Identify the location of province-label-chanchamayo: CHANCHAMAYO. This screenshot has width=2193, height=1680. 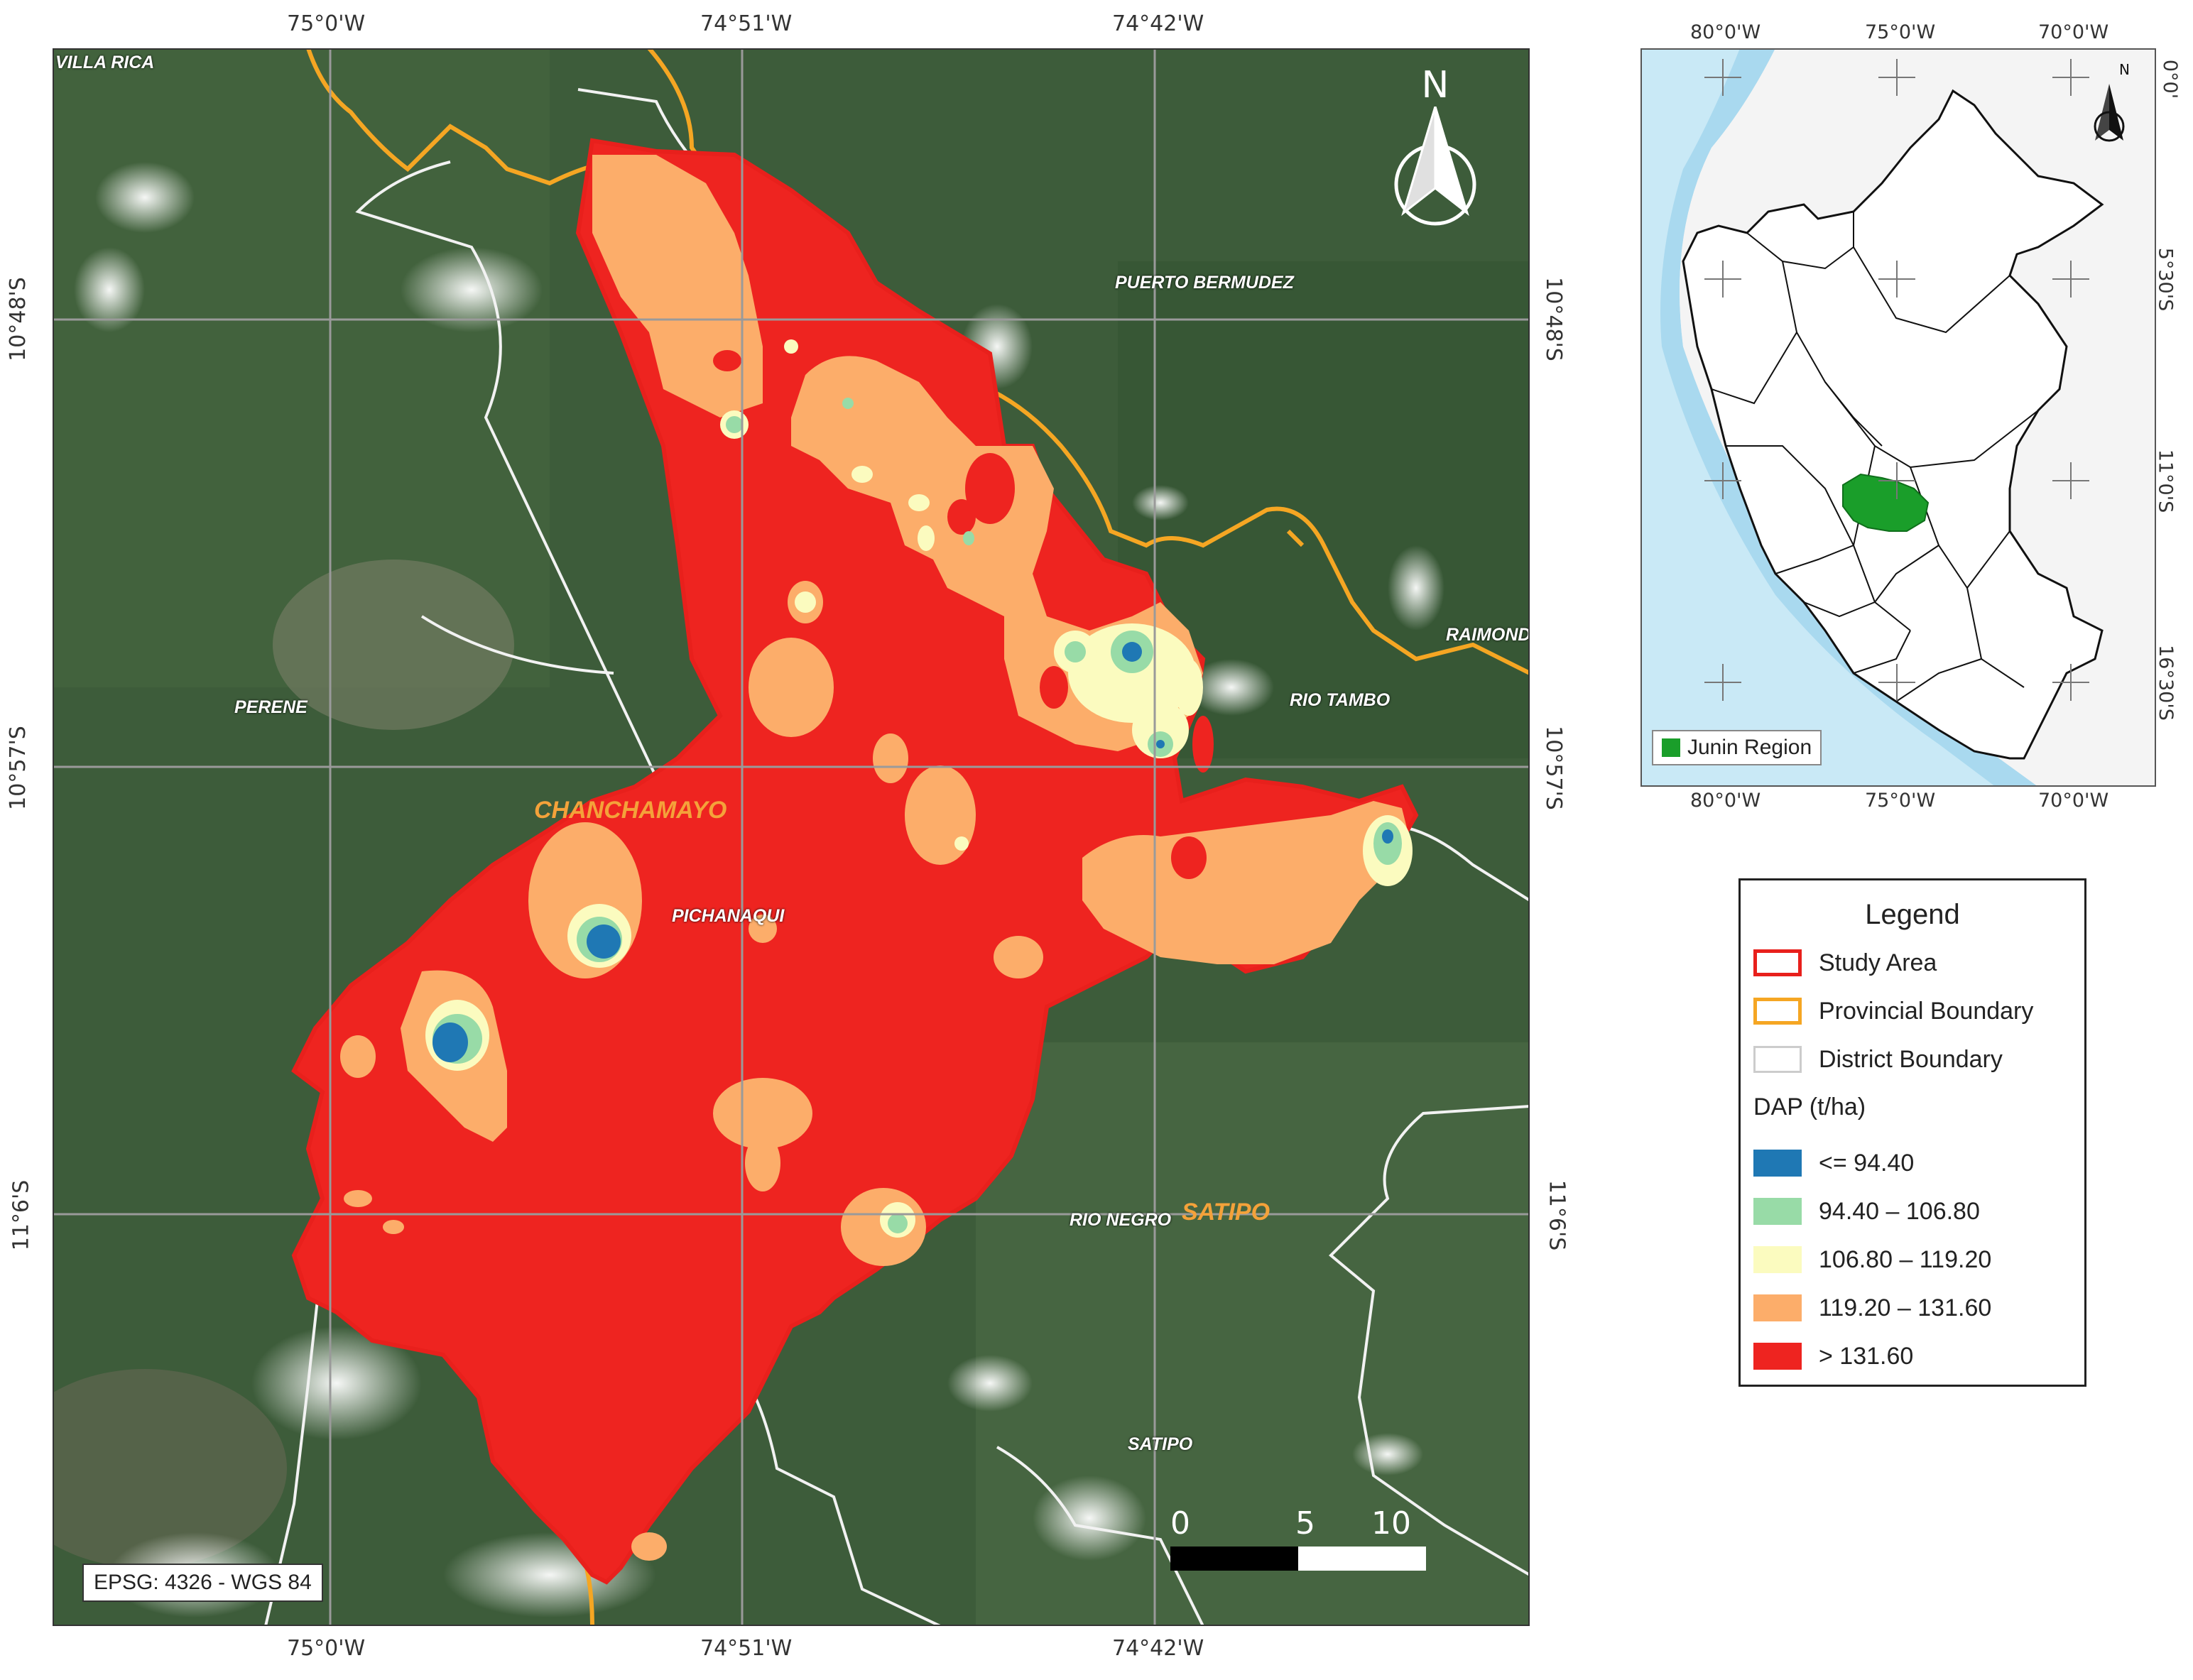
(630, 810).